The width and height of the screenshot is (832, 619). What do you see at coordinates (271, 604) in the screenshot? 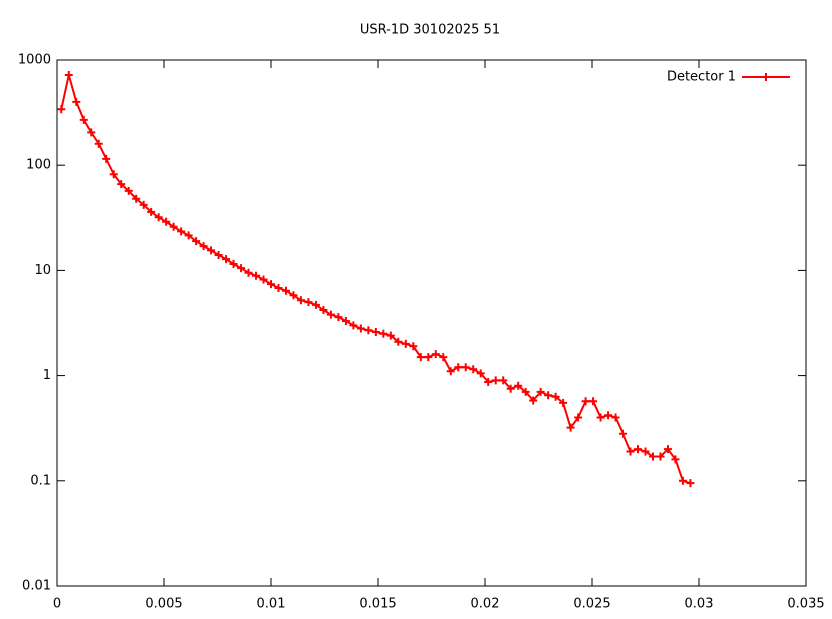
I see `x-tick-label: 0.01` at bounding box center [271, 604].